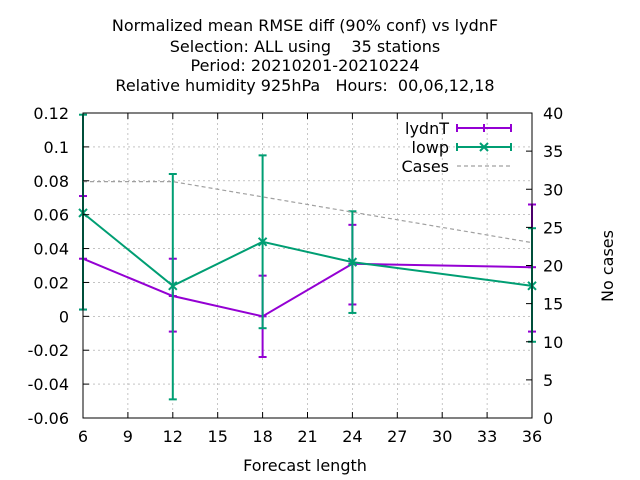 This screenshot has width=640, height=480. I want to click on x-tick-label: 33, so click(487, 436).